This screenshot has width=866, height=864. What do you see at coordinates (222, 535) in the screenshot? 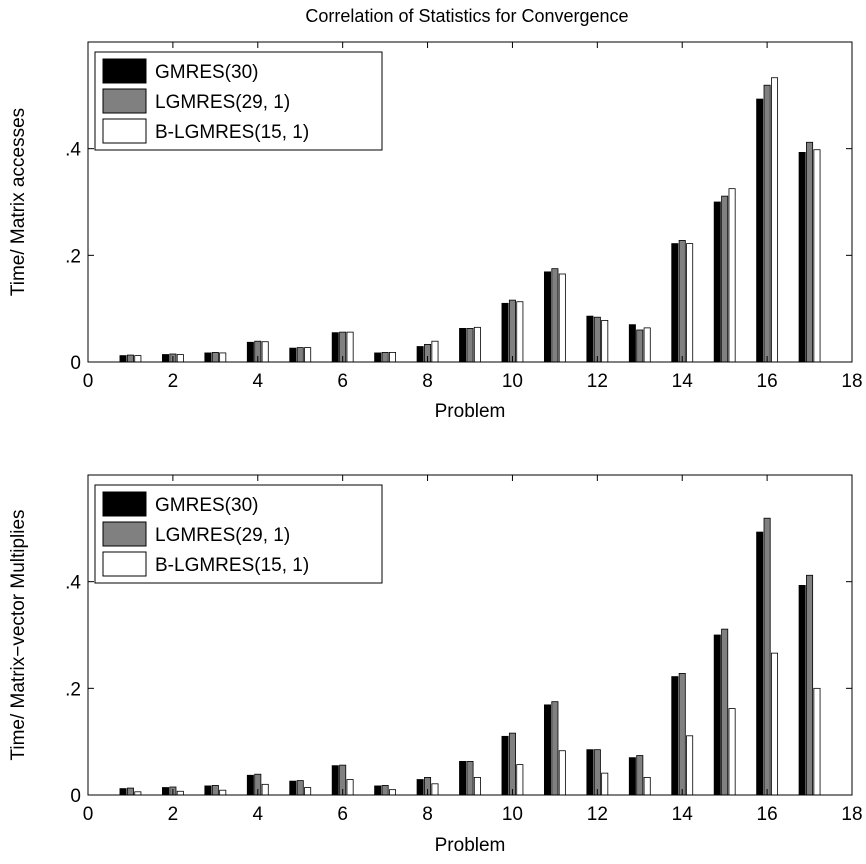
I see `legend-label: LGMRES(29, 1)` at bounding box center [222, 535].